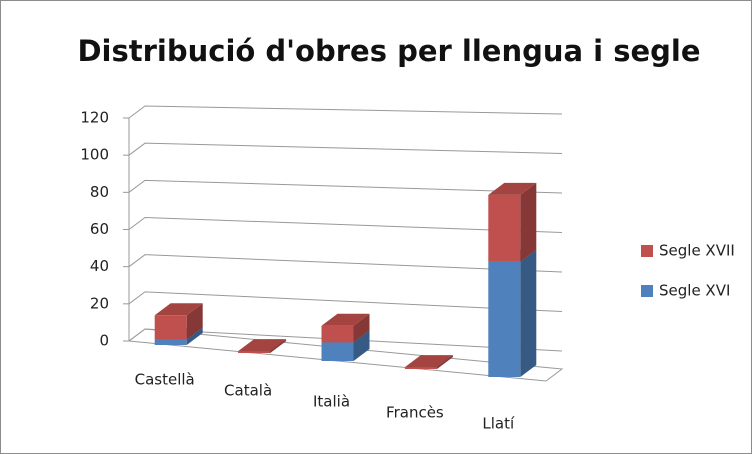 The height and width of the screenshot is (454, 752). Describe the element at coordinates (415, 413) in the screenshot. I see `x-tick-label: Francès` at that location.